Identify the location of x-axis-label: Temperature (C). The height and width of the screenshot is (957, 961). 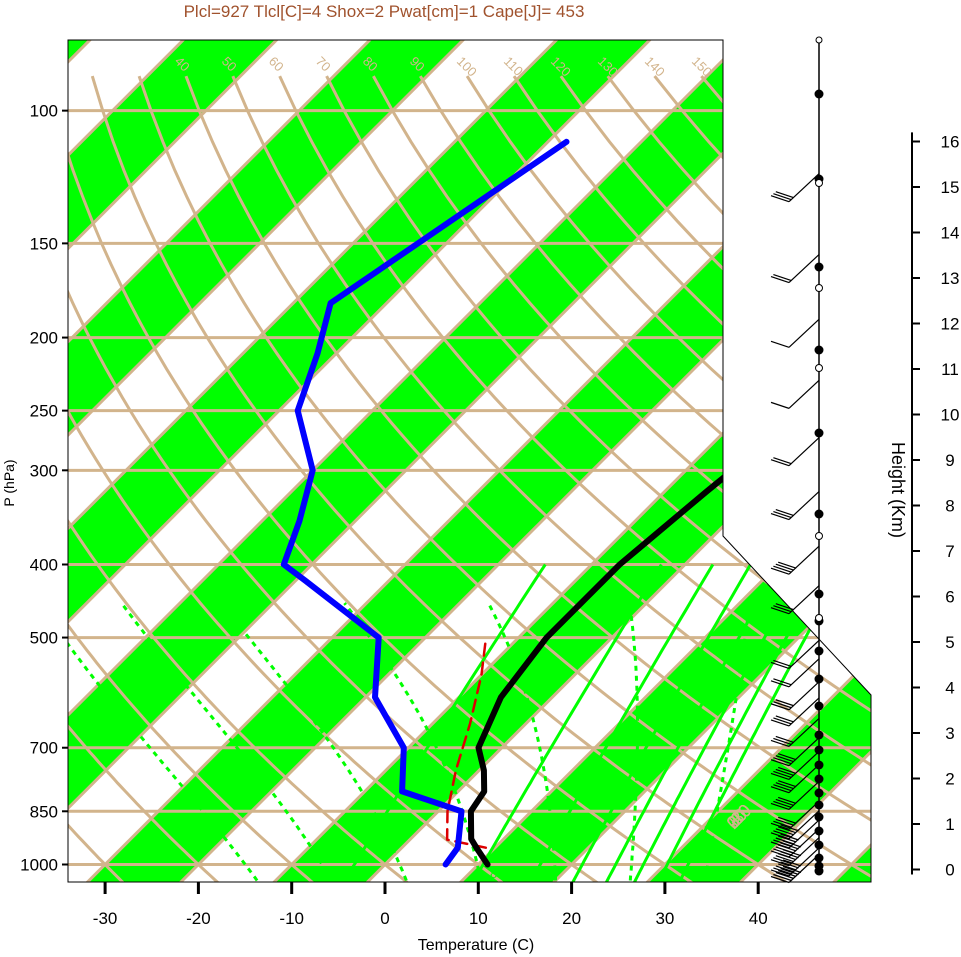
(476, 945).